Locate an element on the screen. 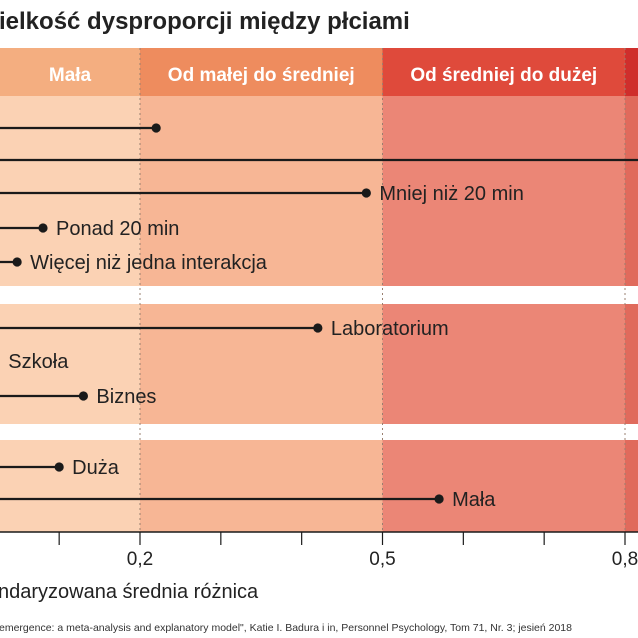 The width and height of the screenshot is (638, 638). band-label: Od małej do średniej is located at coordinates (261, 75).